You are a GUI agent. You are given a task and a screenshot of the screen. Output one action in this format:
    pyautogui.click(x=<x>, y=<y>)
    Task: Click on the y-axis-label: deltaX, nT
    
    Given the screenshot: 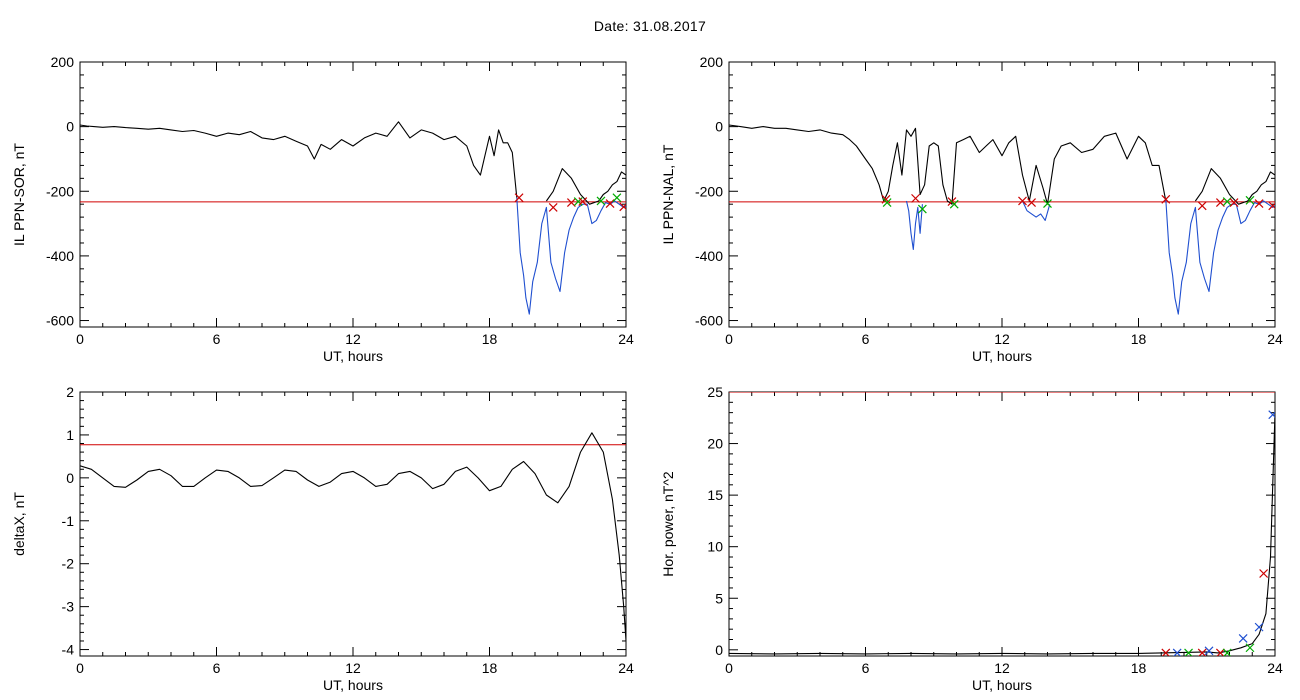 What is the action you would take?
    pyautogui.click(x=19, y=524)
    